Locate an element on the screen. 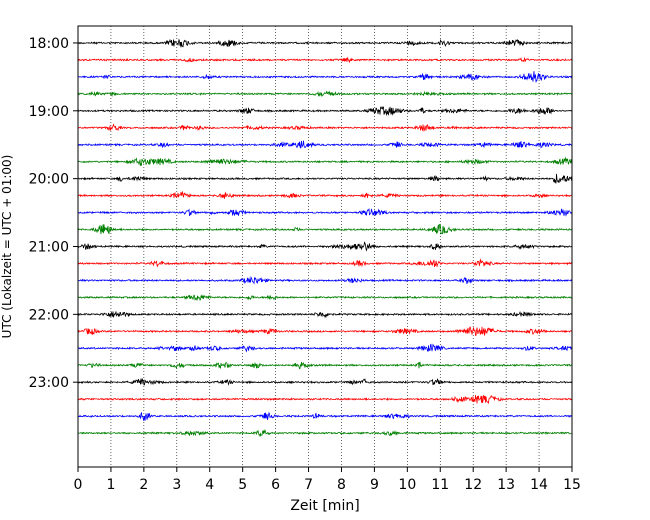 The image size is (650, 520). y-axis-label: UTC (Lokalzeit = UTC + 01:00) is located at coordinates (7, 247).